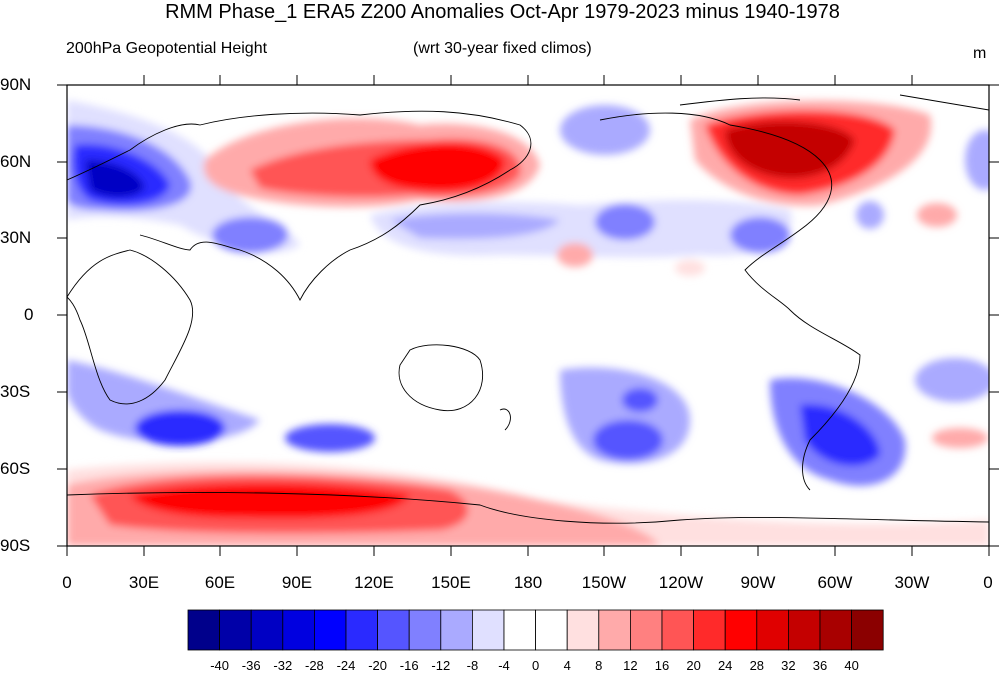  Describe the element at coordinates (757, 665) in the screenshot. I see `colorbar-tick-label: 28` at that location.